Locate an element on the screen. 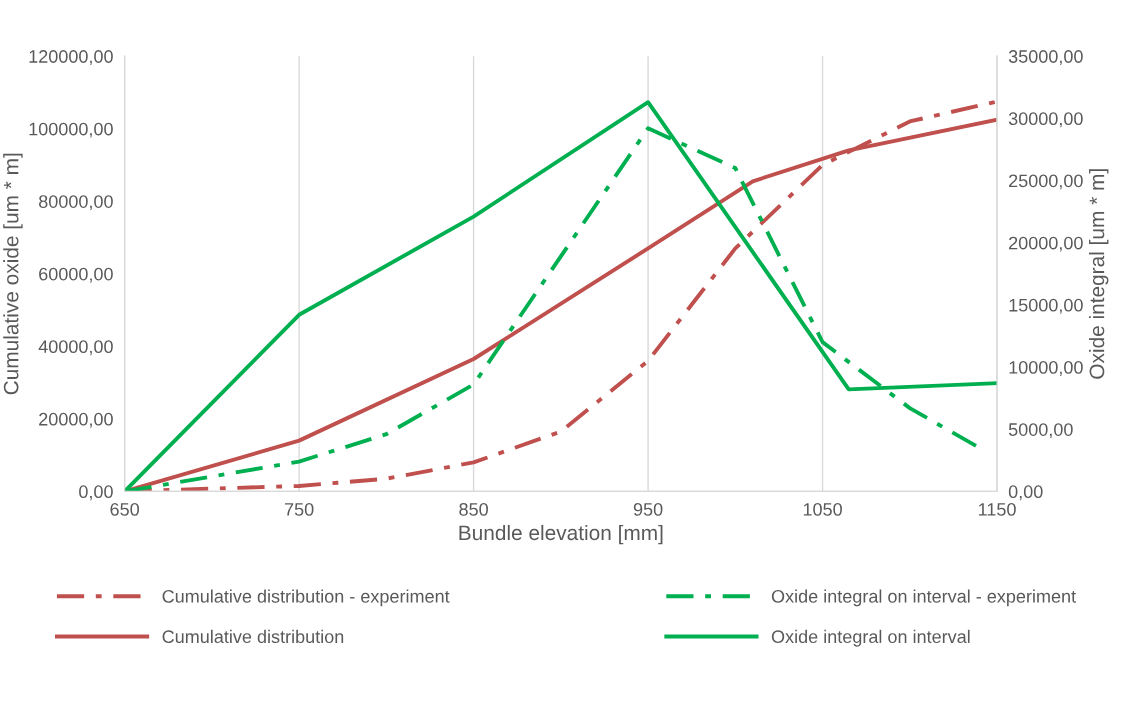 The width and height of the screenshot is (1133, 702). x-tick-label: 850 is located at coordinates (473, 509).